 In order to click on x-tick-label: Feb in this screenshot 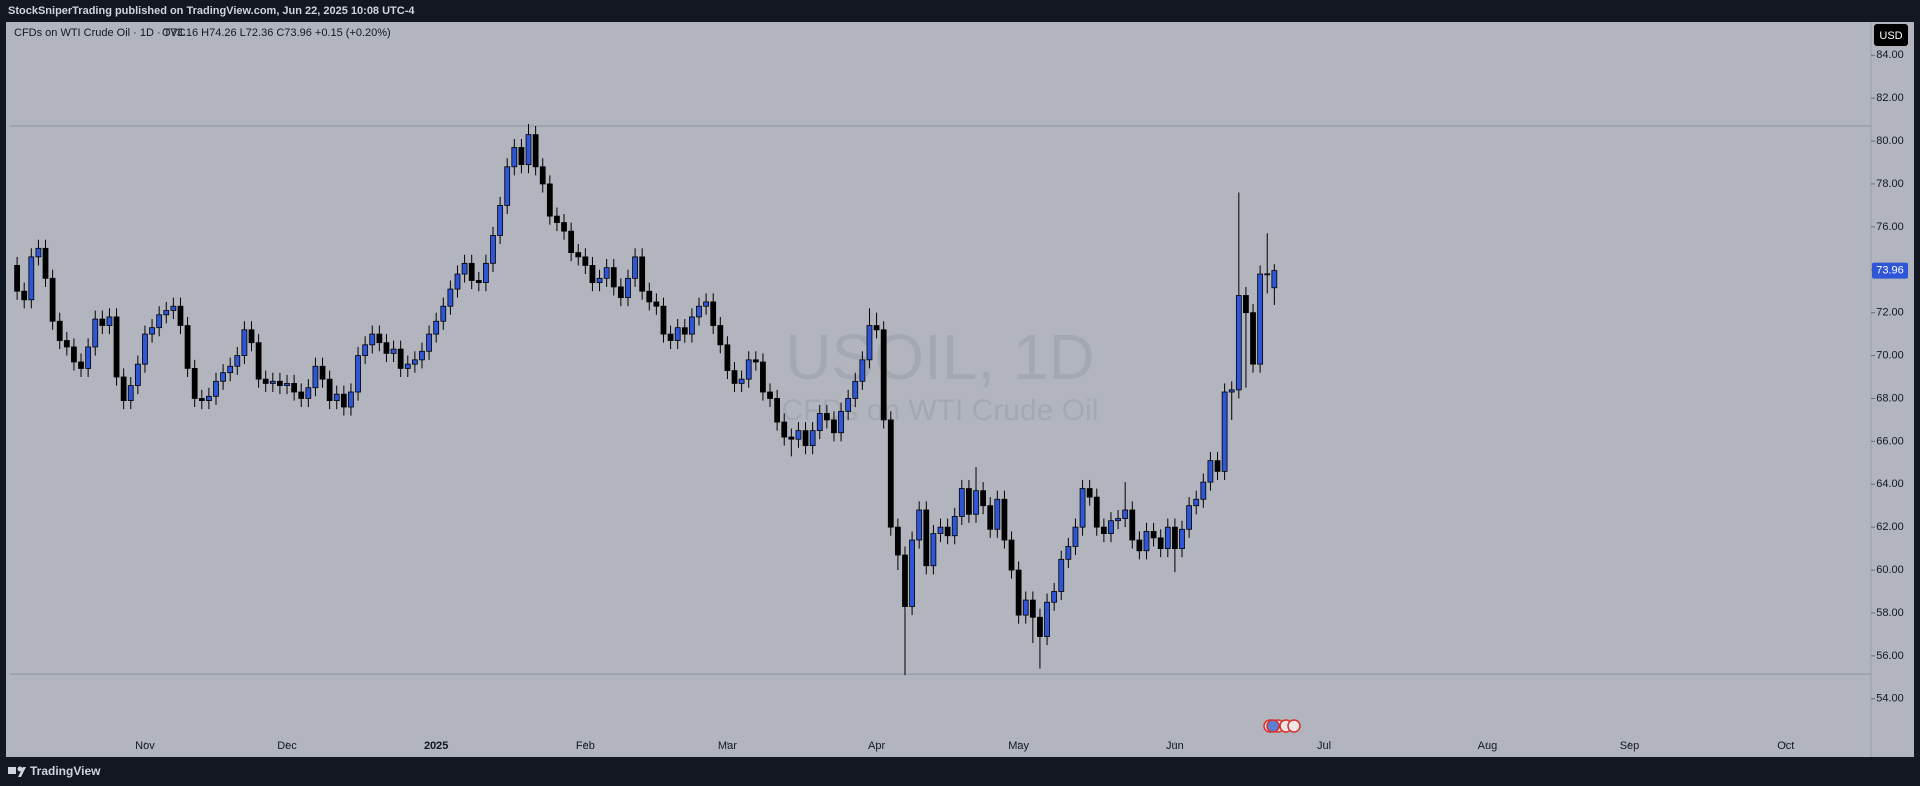, I will do `click(585, 746)`.